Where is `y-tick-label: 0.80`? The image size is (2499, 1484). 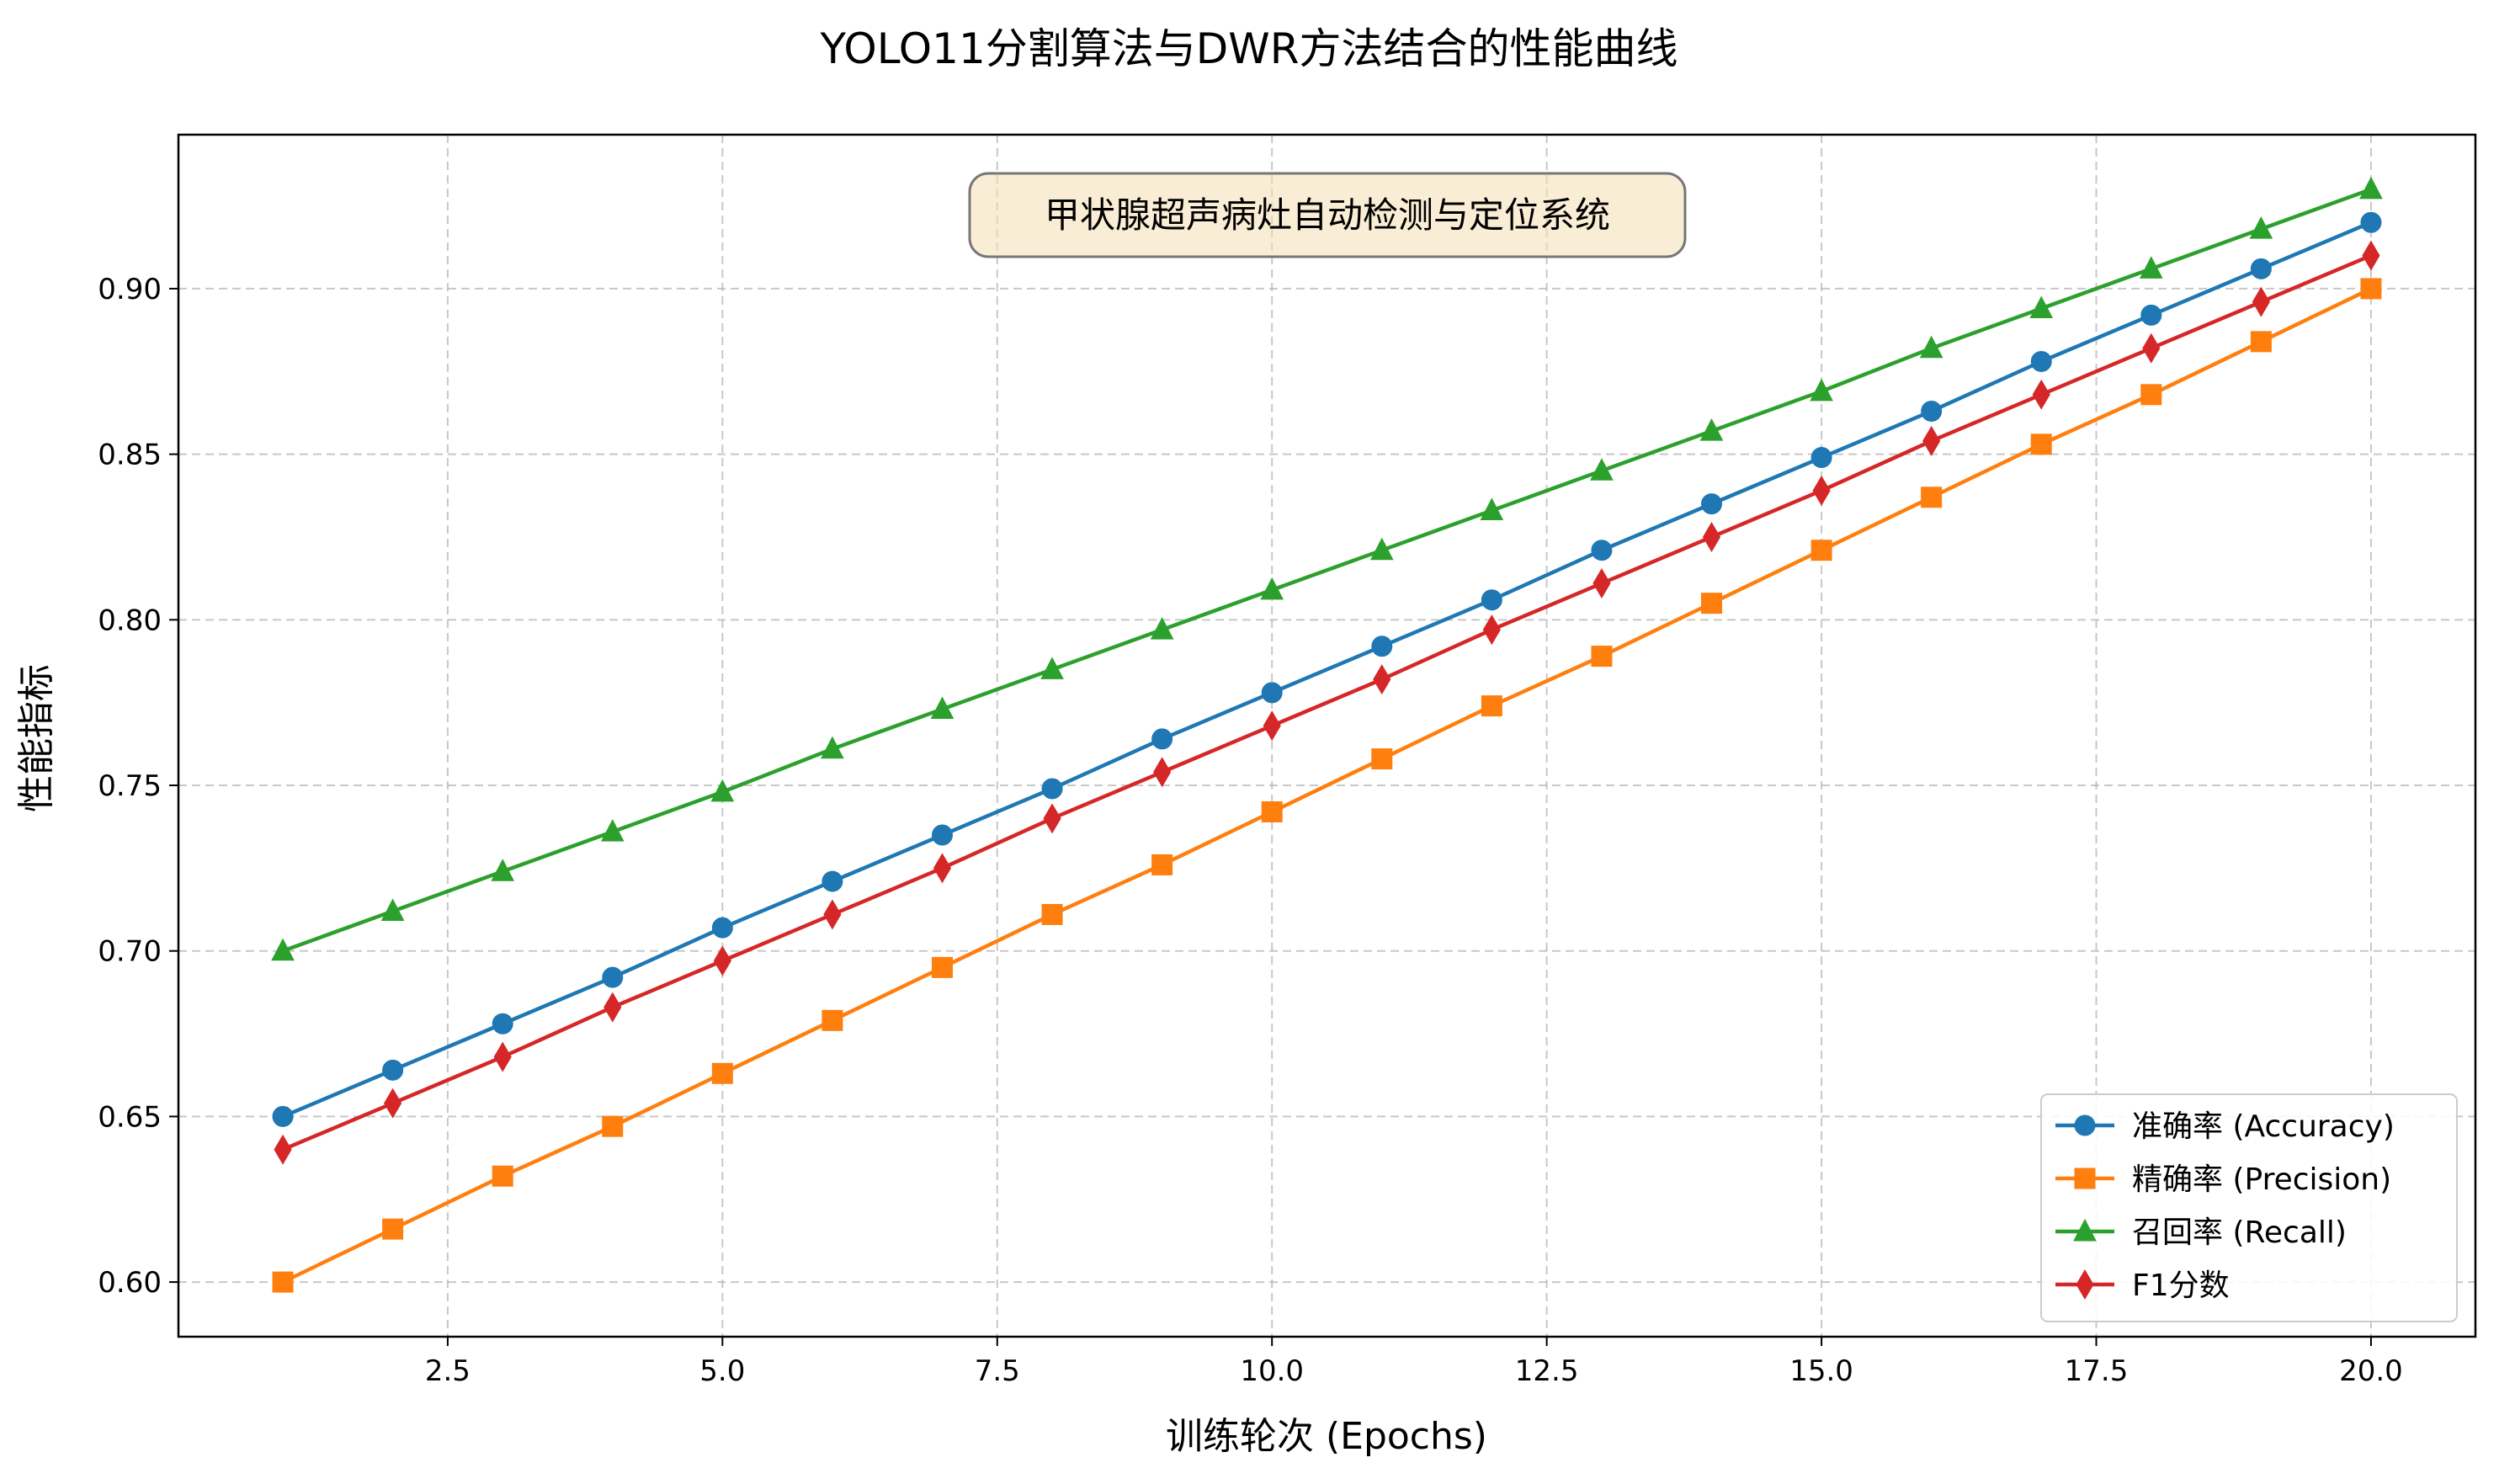
y-tick-label: 0.80 is located at coordinates (130, 620).